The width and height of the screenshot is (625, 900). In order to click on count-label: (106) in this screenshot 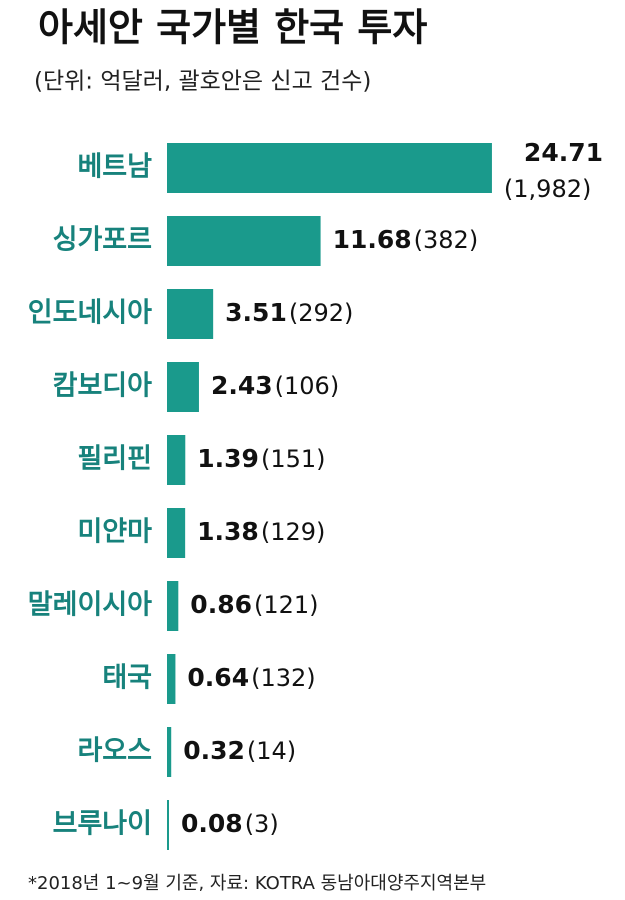, I will do `click(307, 386)`.